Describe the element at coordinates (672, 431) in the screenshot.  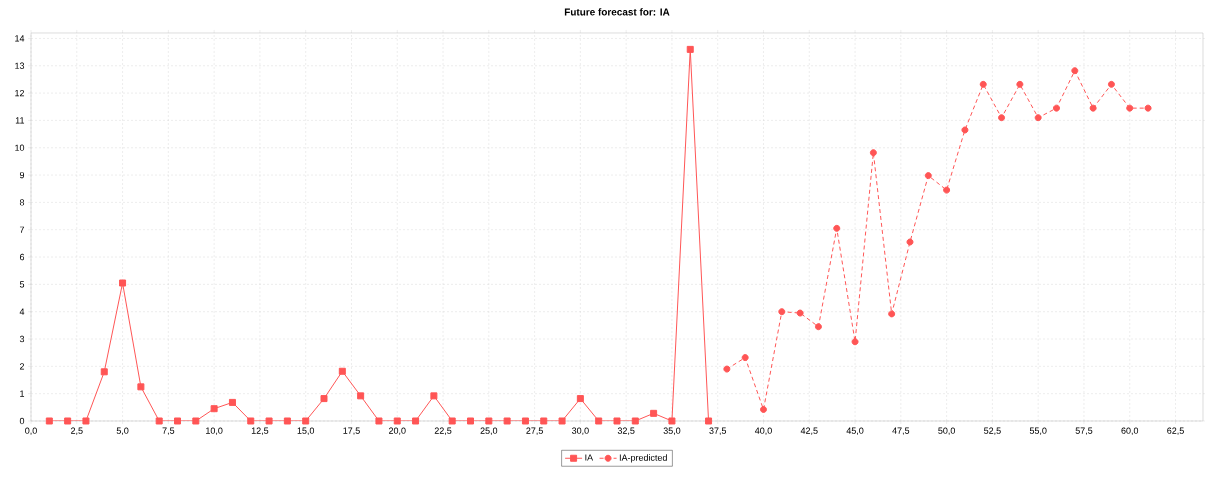
I see `x-tick-label: 35,0` at that location.